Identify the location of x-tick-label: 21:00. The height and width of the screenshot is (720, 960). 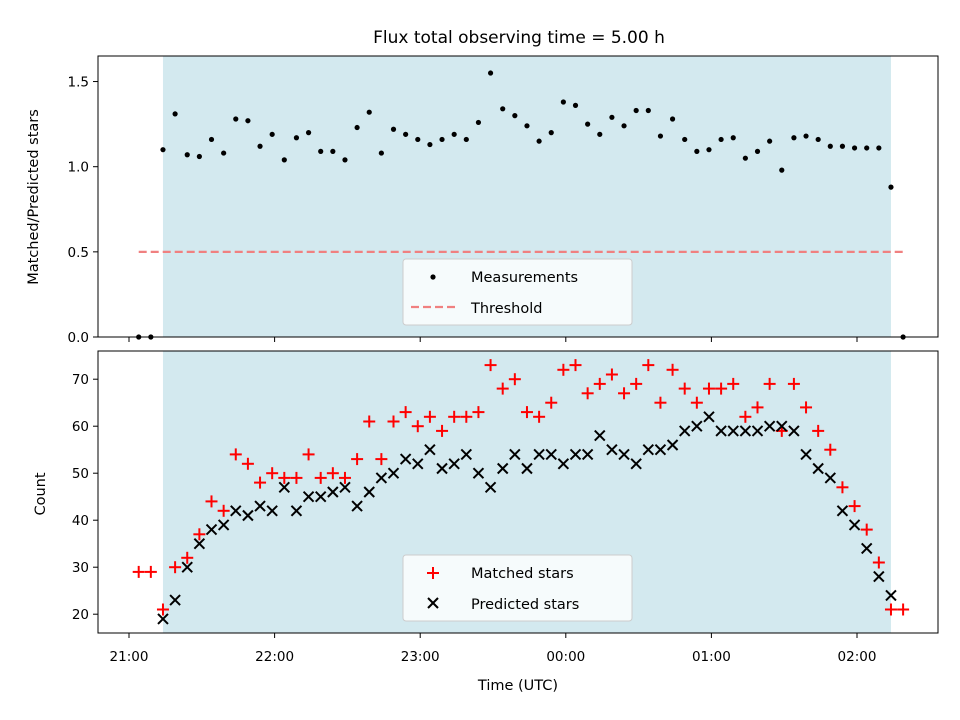
(129, 657).